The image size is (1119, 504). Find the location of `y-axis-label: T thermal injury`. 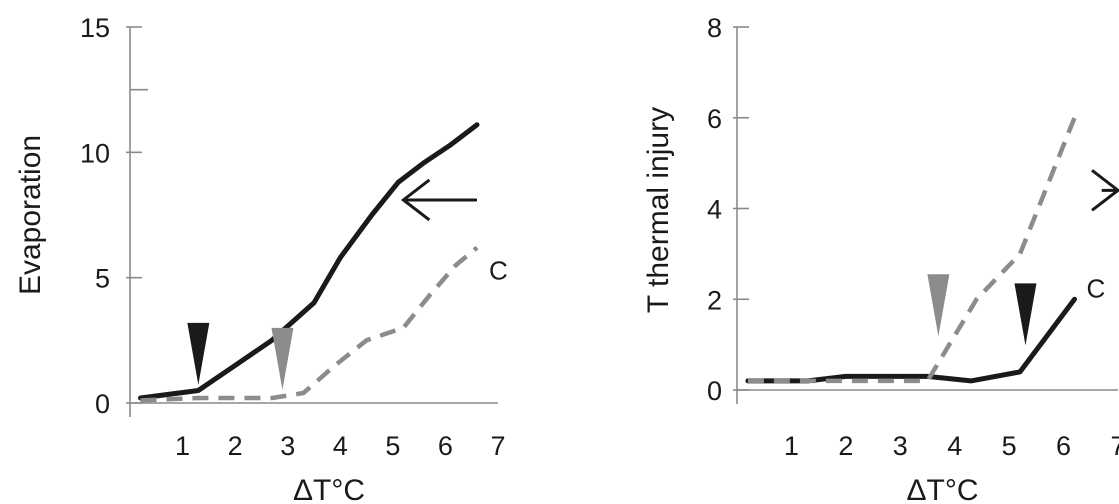

y-axis-label: T thermal injury is located at coordinates (658, 210).